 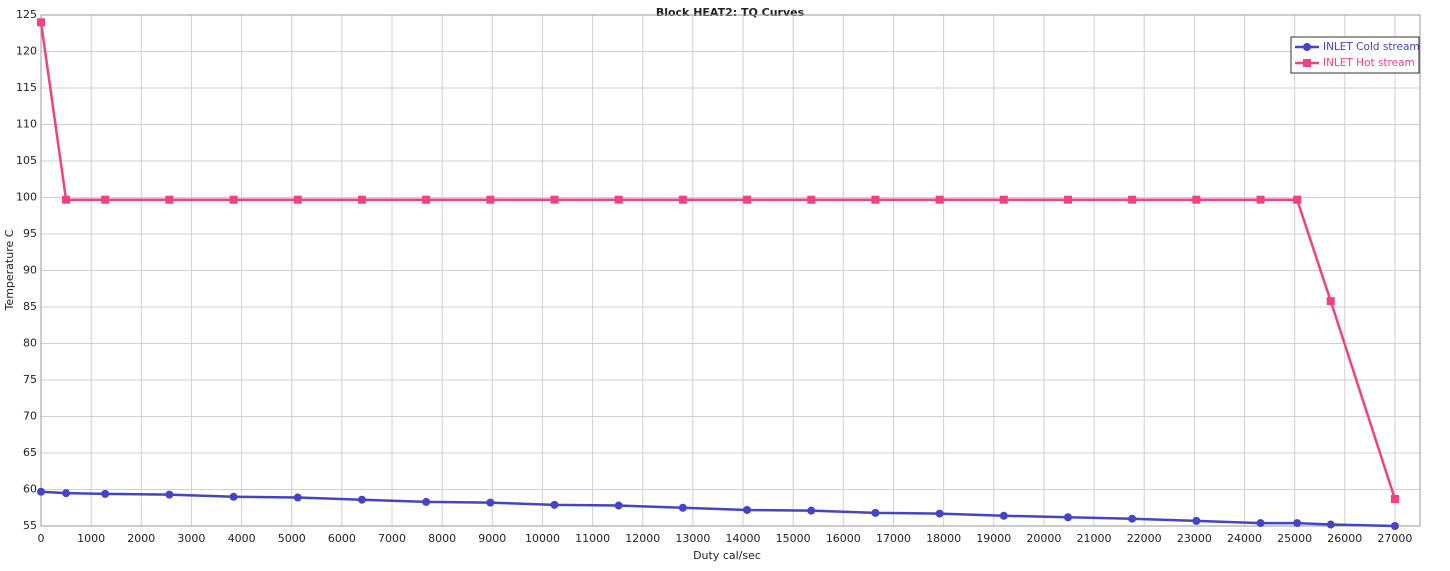 I want to click on legend-box, so click(x=1355, y=55).